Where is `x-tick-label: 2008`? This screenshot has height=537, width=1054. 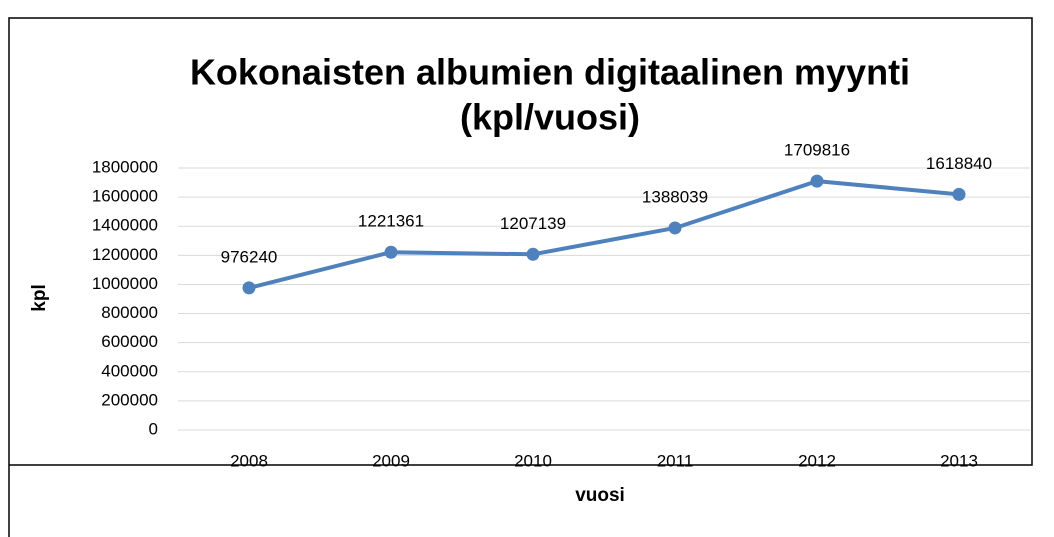
x-tick-label: 2008 is located at coordinates (249, 460).